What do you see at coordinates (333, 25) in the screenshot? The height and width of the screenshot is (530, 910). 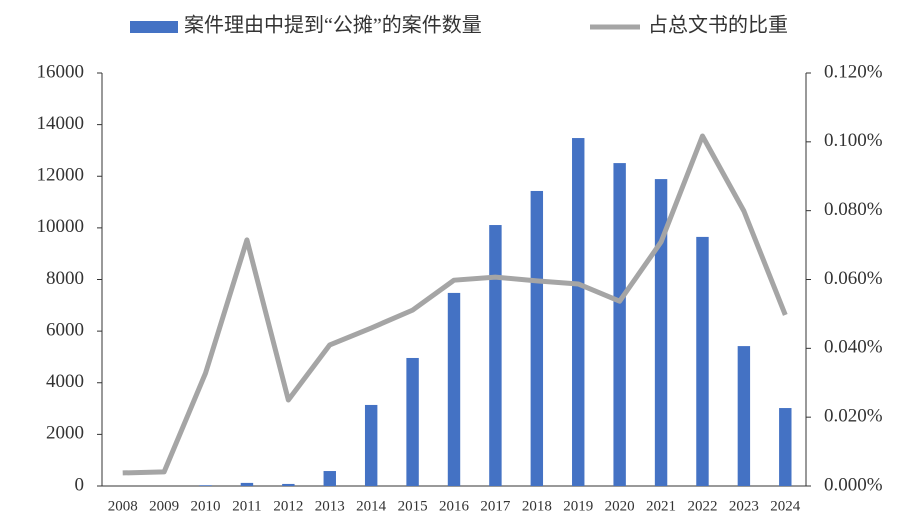 I see `legend-label: 案件理由中提到“公摊”的案件数量` at bounding box center [333, 25].